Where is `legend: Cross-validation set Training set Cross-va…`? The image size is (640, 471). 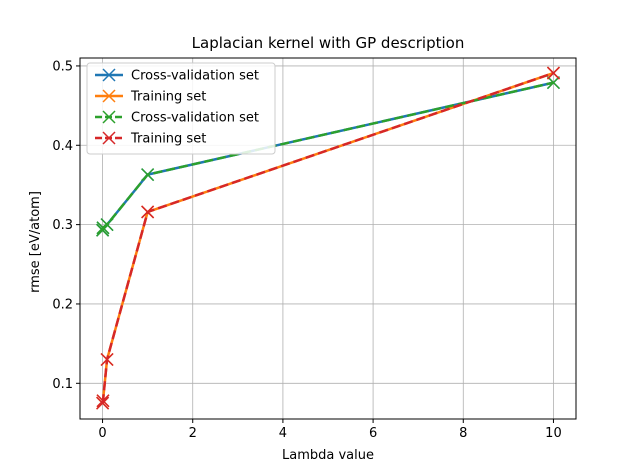 legend: Cross-validation set Training set Cross-va… is located at coordinates (181, 108).